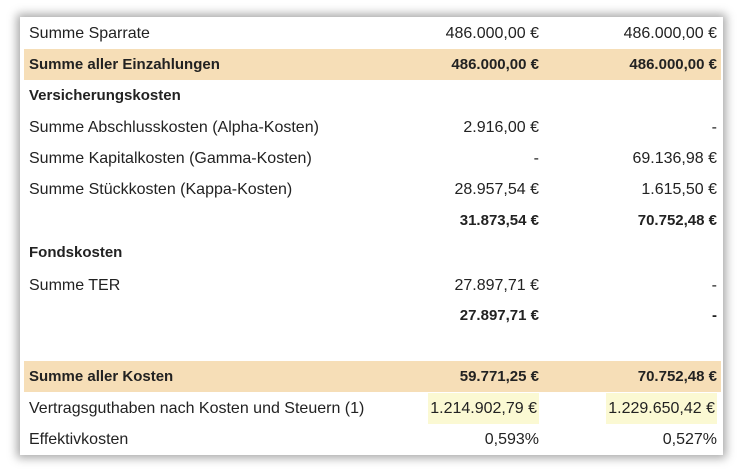 The width and height of the screenshot is (742, 473). What do you see at coordinates (372, 252) in the screenshot?
I see `section-fondskosten: Fondskosten` at bounding box center [372, 252].